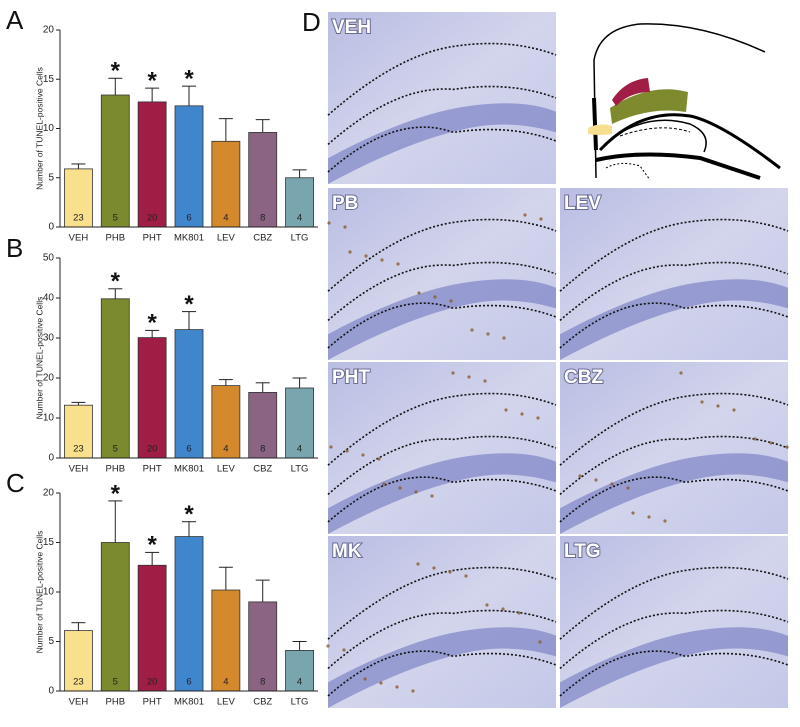 The image size is (800, 727). I want to click on y-tick-label: 5, so click(51, 177).